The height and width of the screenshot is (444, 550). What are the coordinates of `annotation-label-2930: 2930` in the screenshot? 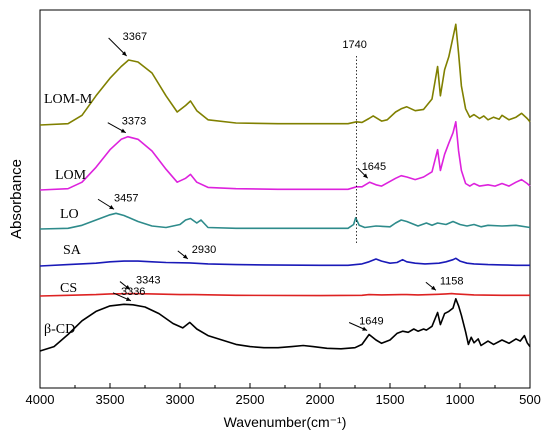 It's located at (204, 250).